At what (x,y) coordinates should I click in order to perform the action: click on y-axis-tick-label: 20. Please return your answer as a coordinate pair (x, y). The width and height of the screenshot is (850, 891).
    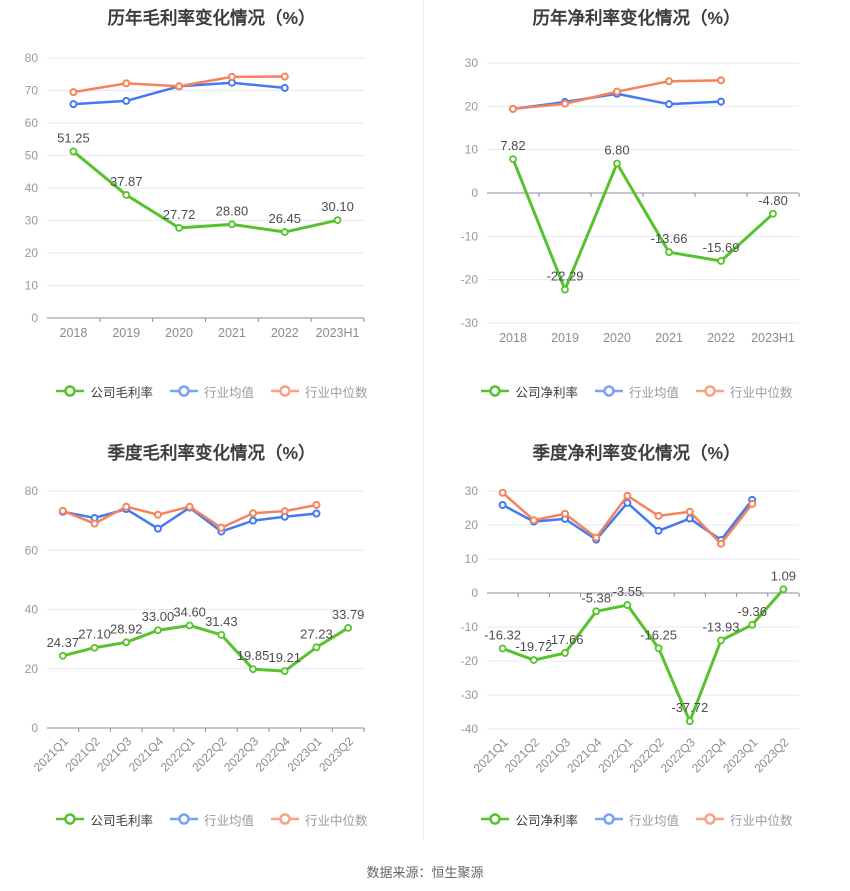
    Looking at the image, I should click on (472, 106).